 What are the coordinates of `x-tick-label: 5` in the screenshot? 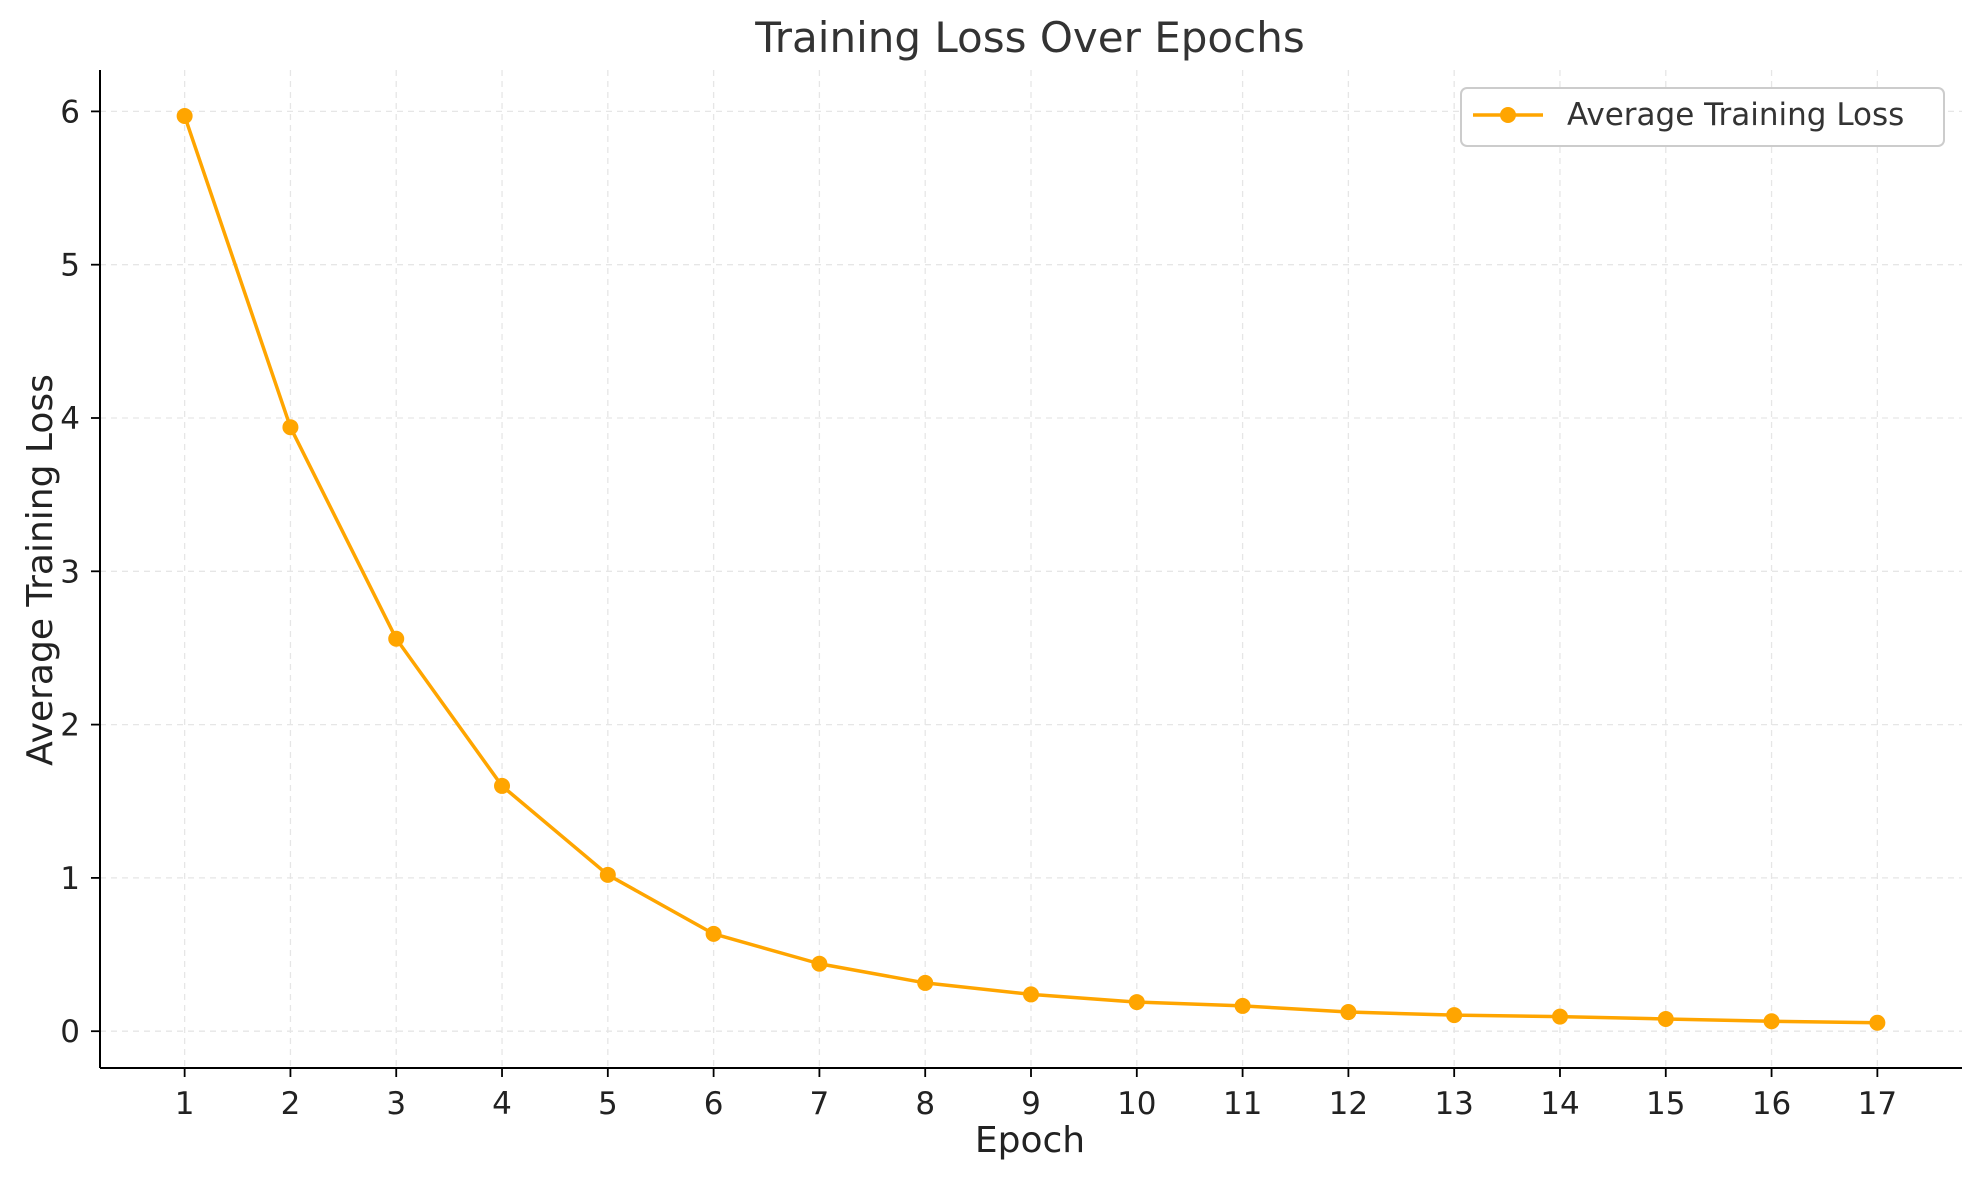 It's located at (608, 1104).